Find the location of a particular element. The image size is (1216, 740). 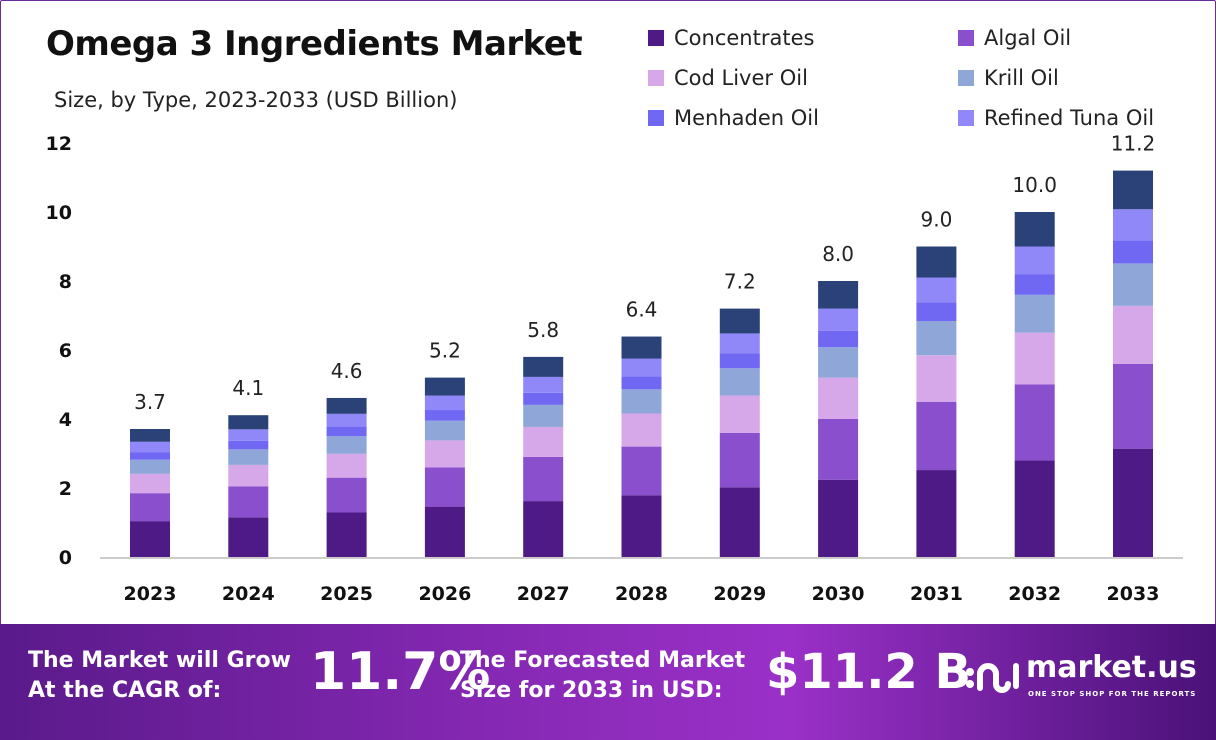

y-tick-label: 10 is located at coordinates (59, 213).